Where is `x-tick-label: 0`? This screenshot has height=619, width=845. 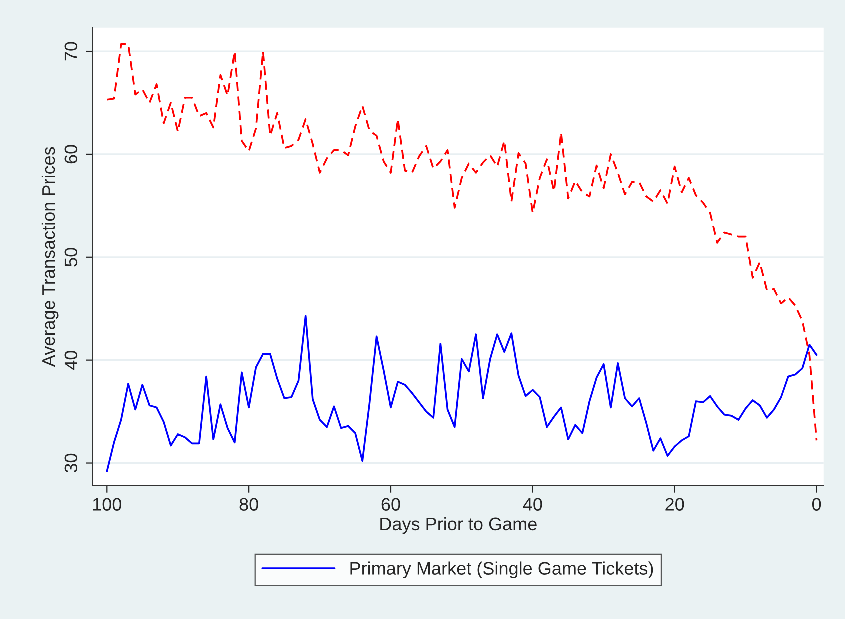 x-tick-label: 0 is located at coordinates (817, 504).